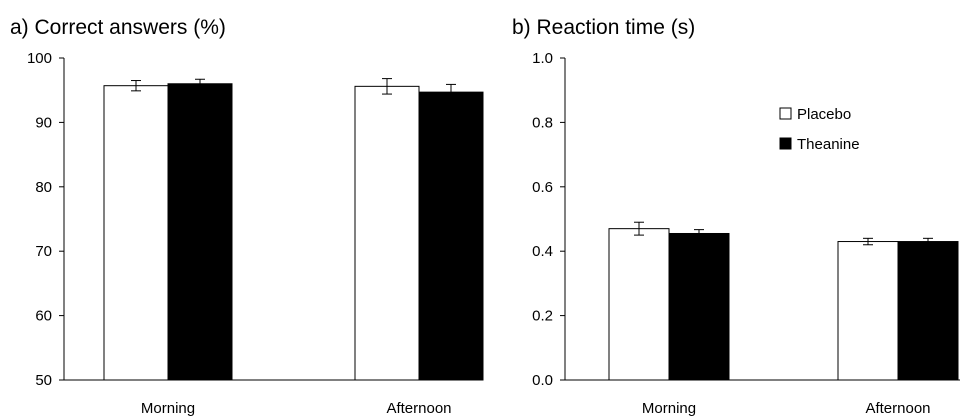 The image size is (961, 417). I want to click on legend-item-theanine: Theanine, so click(819, 144).